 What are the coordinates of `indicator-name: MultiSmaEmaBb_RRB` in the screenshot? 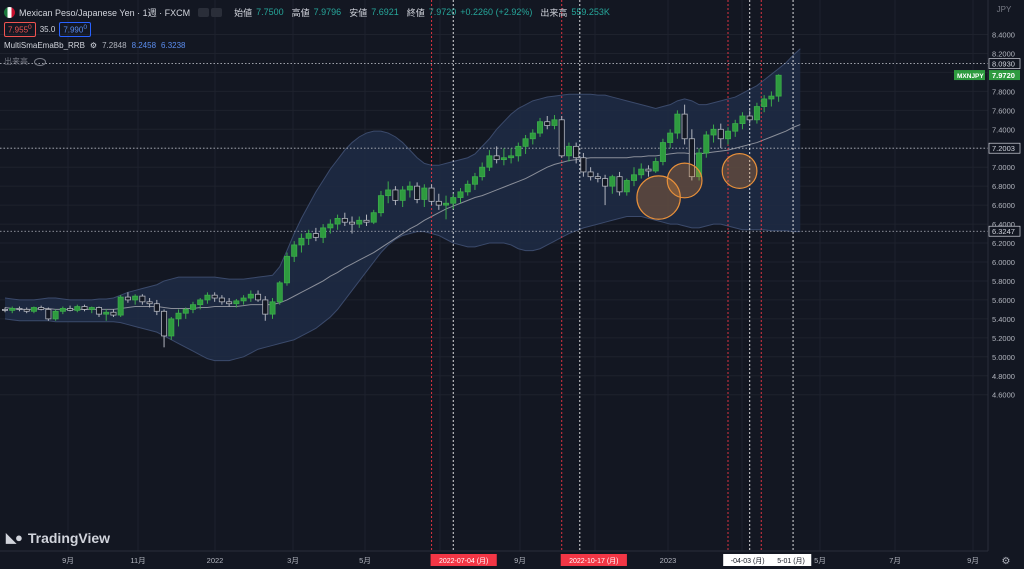 It's located at (44, 45).